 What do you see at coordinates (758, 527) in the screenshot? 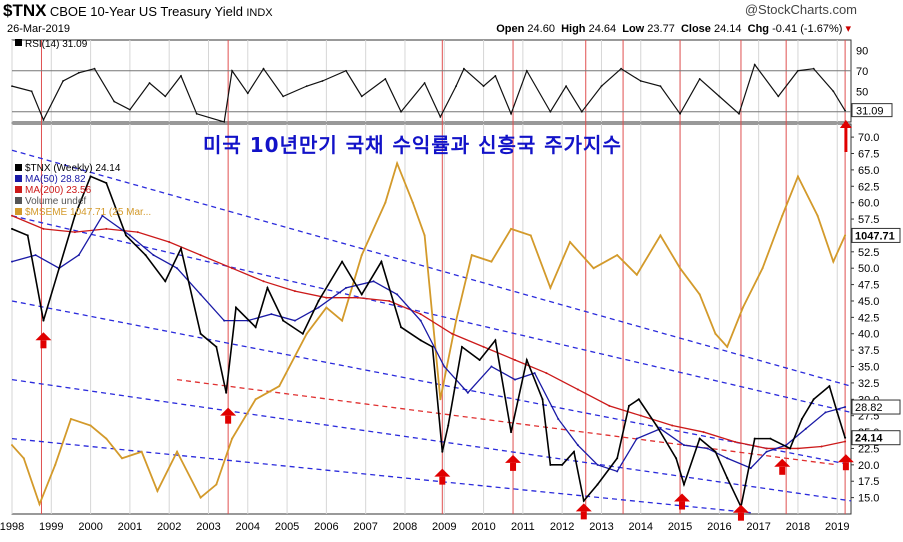
I see `x-tick-label: 2017` at bounding box center [758, 527].